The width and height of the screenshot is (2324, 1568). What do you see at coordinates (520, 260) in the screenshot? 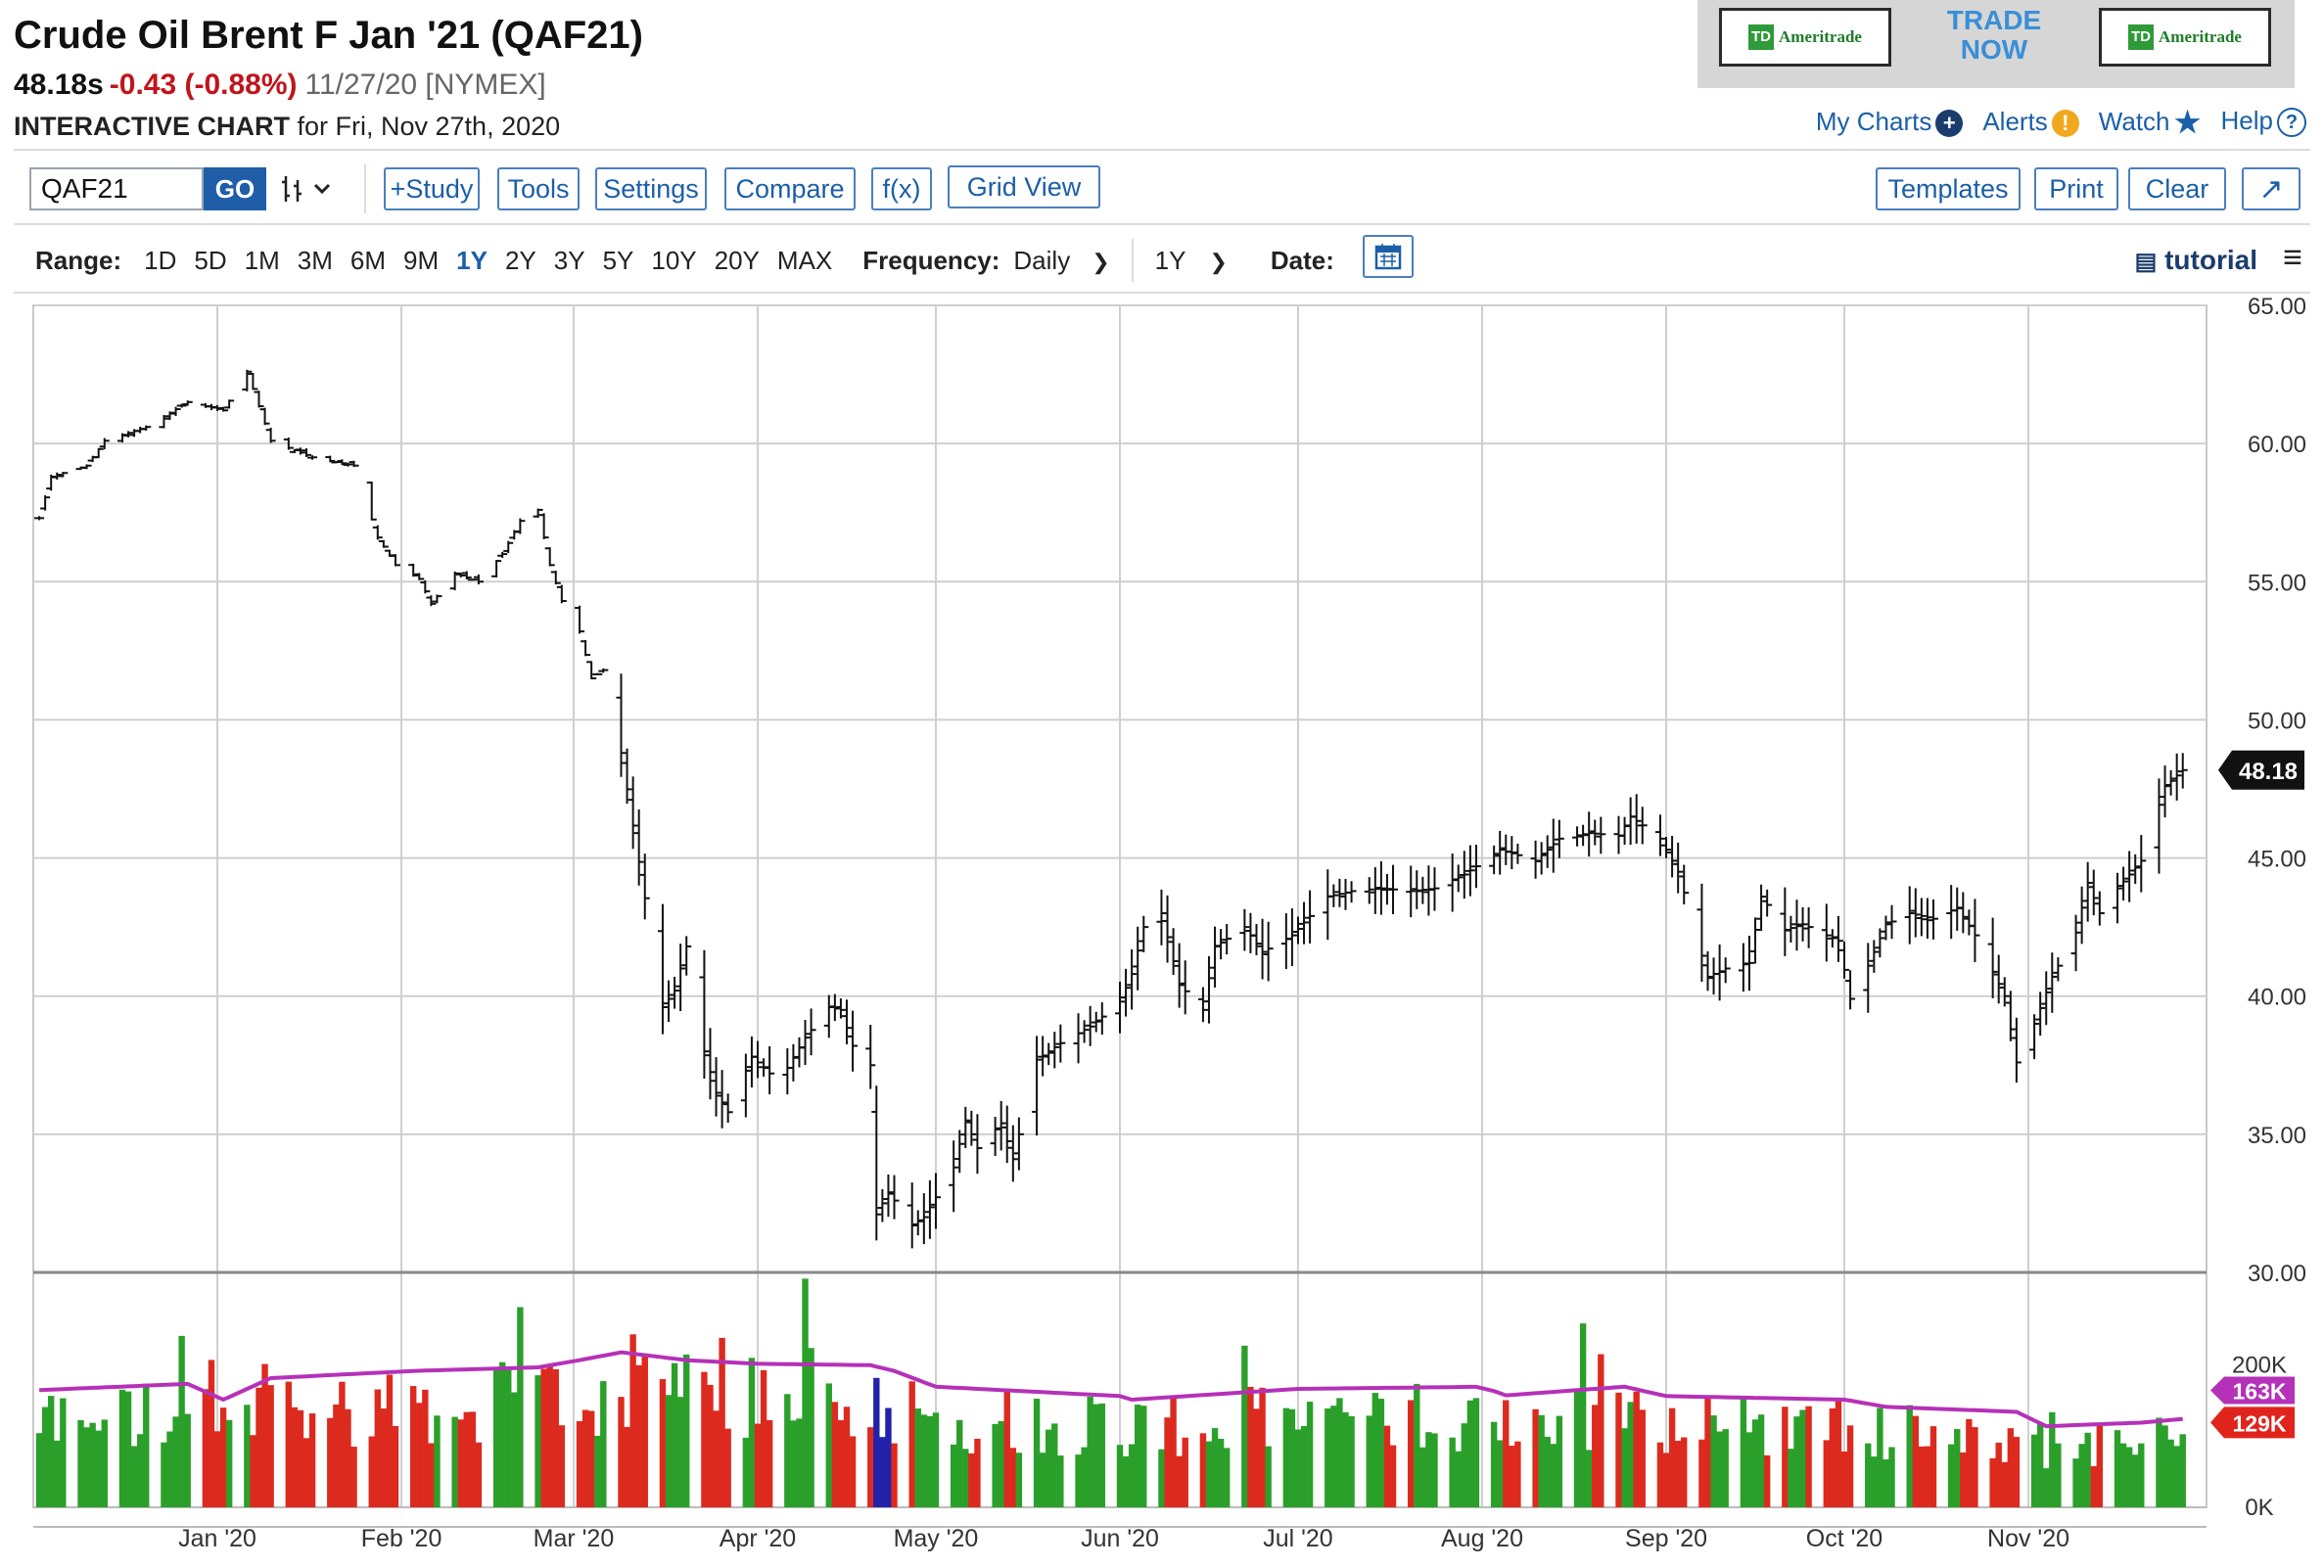
I see `range-2y: 2Y` at bounding box center [520, 260].